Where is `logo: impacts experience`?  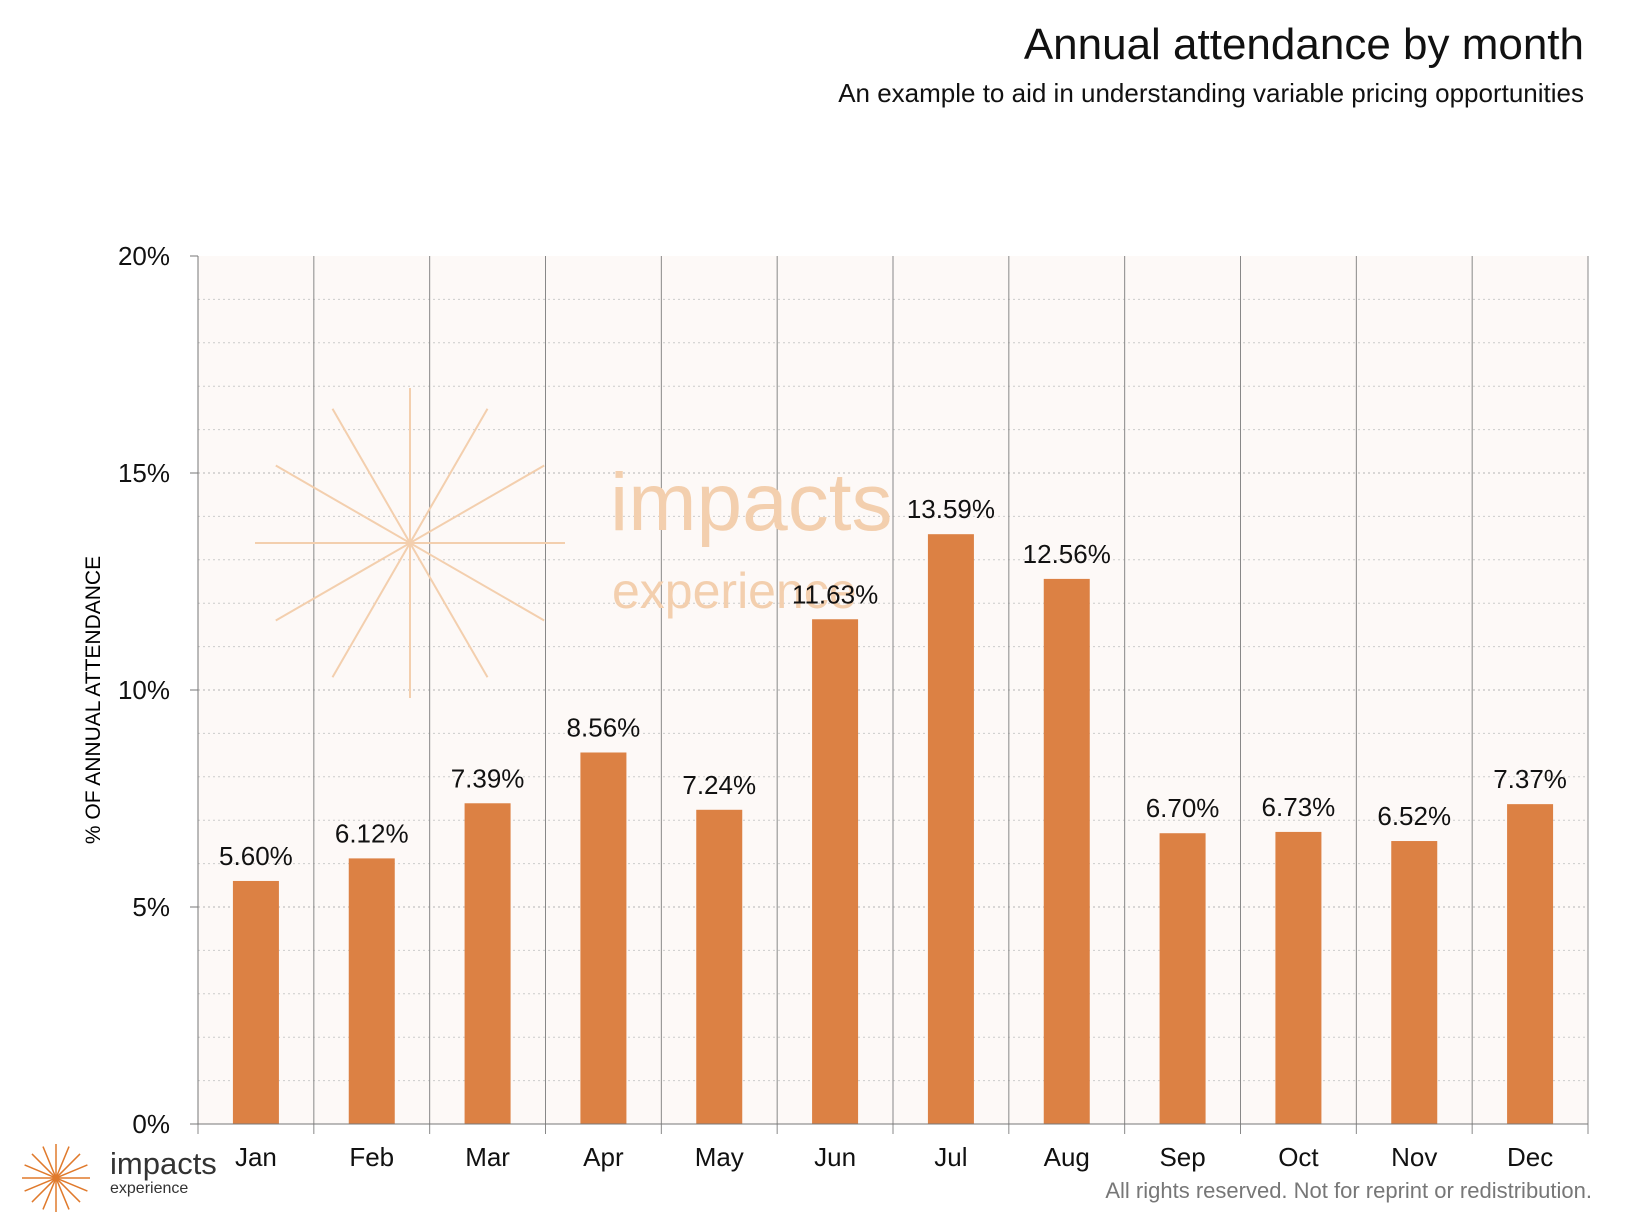
logo: impacts experience is located at coordinates (163, 1172).